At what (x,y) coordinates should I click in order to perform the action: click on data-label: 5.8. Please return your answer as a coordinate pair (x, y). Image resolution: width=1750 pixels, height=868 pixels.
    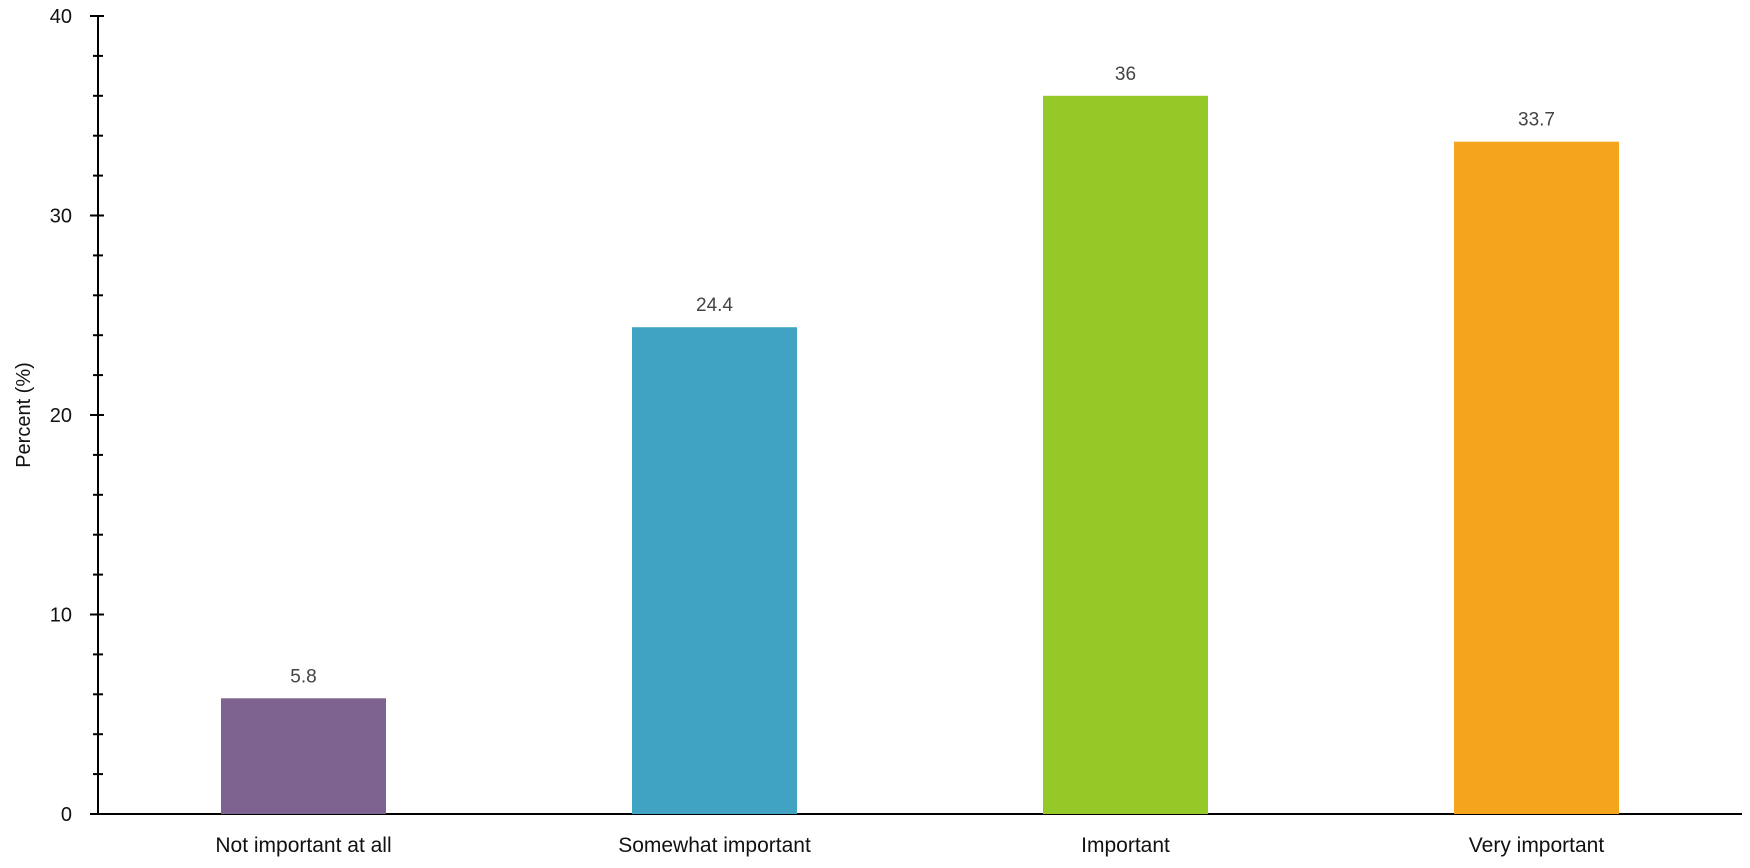
    Looking at the image, I should click on (303, 676).